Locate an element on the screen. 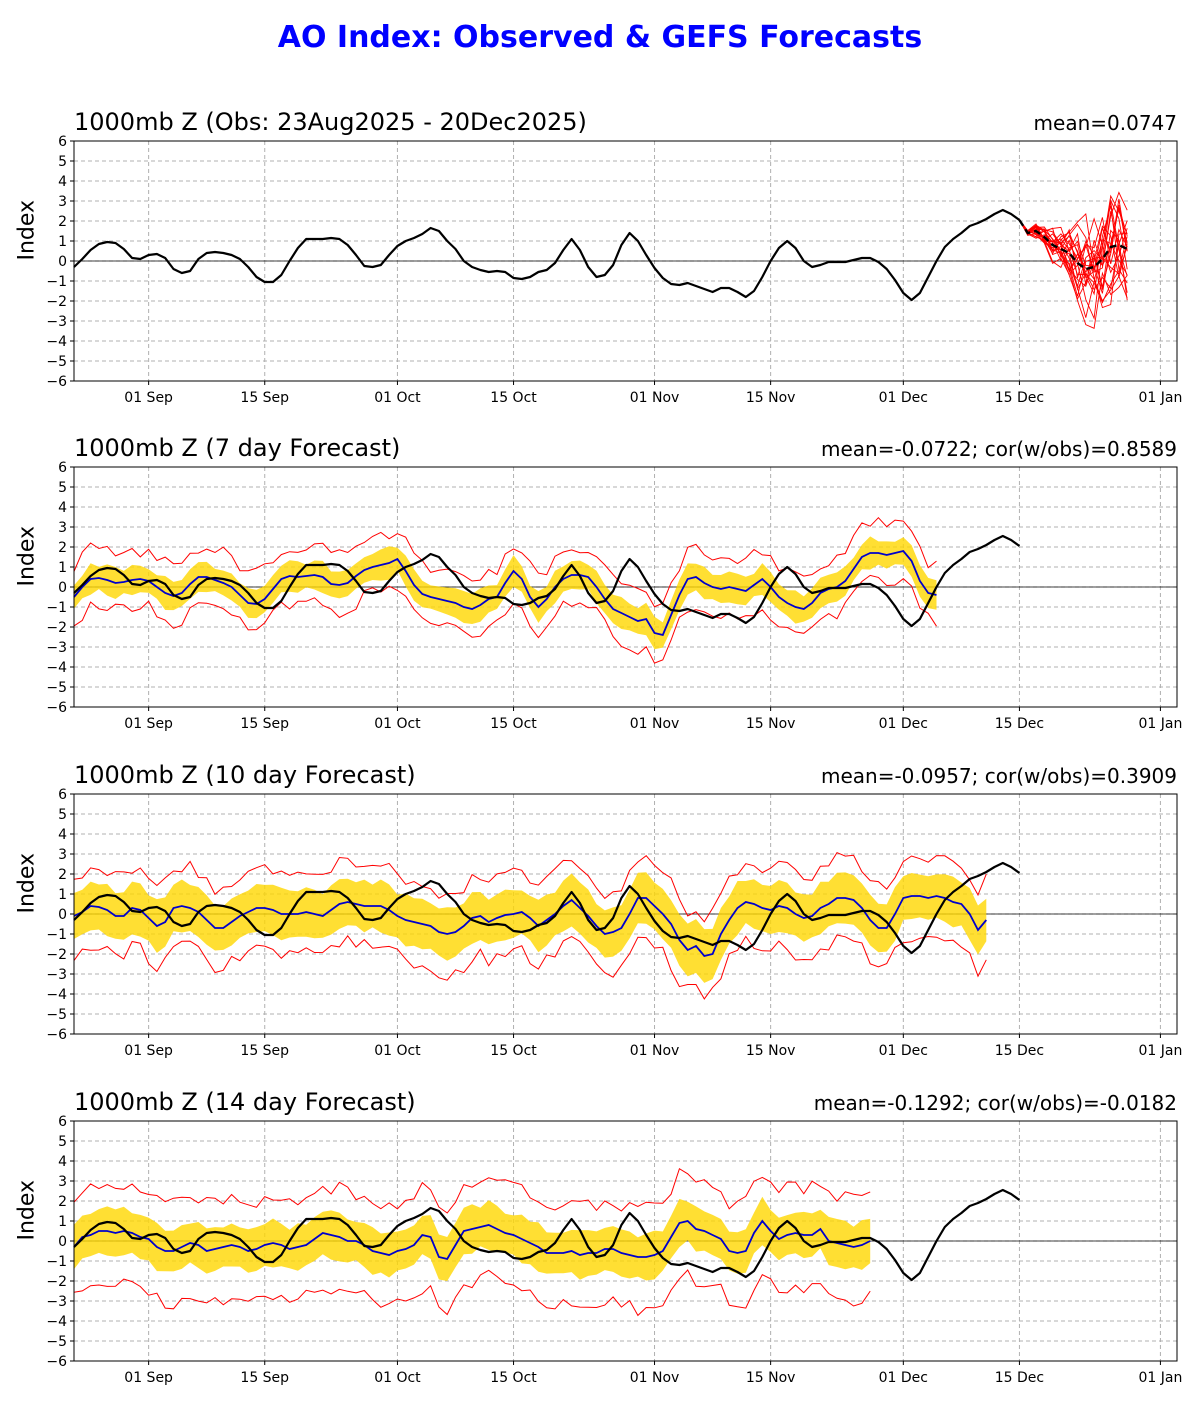 The width and height of the screenshot is (1200, 1414). x-tick-label: 01 Oct is located at coordinates (397, 1051).